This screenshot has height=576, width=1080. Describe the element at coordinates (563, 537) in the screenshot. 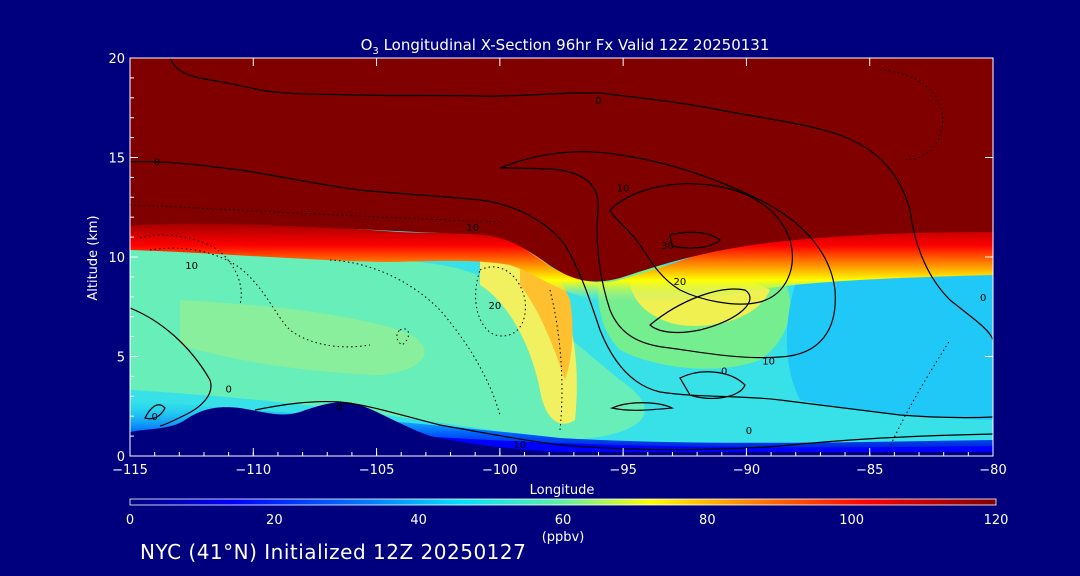

I see `colorbar-units: (ppbv)` at that location.